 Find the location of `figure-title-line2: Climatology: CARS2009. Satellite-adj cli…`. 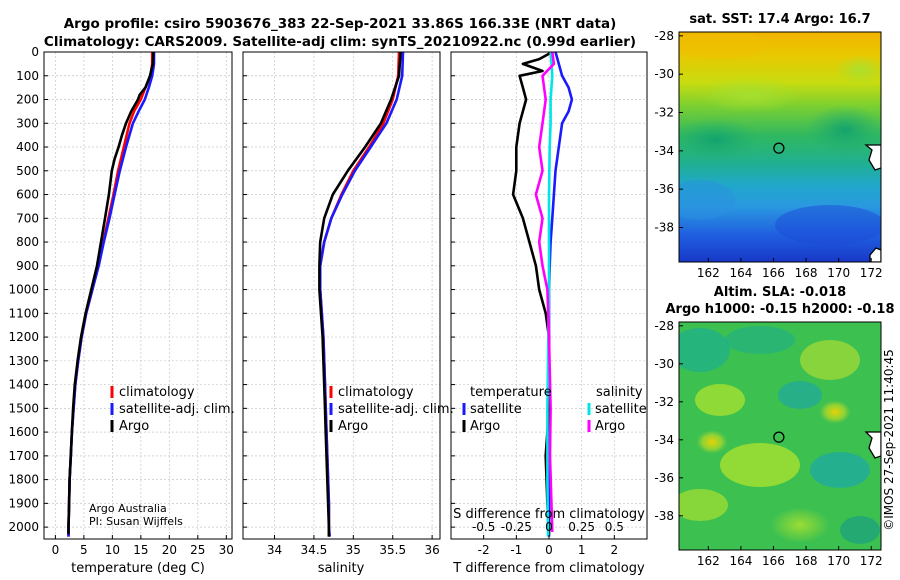

figure-title-line2: Climatology: CARS2009. Satellite-adj cli… is located at coordinates (340, 42).